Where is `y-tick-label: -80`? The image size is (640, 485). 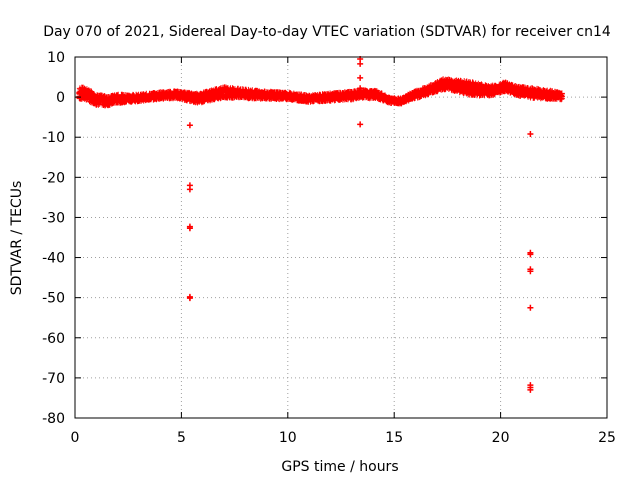
y-tick-label: -80 is located at coordinates (53, 419).